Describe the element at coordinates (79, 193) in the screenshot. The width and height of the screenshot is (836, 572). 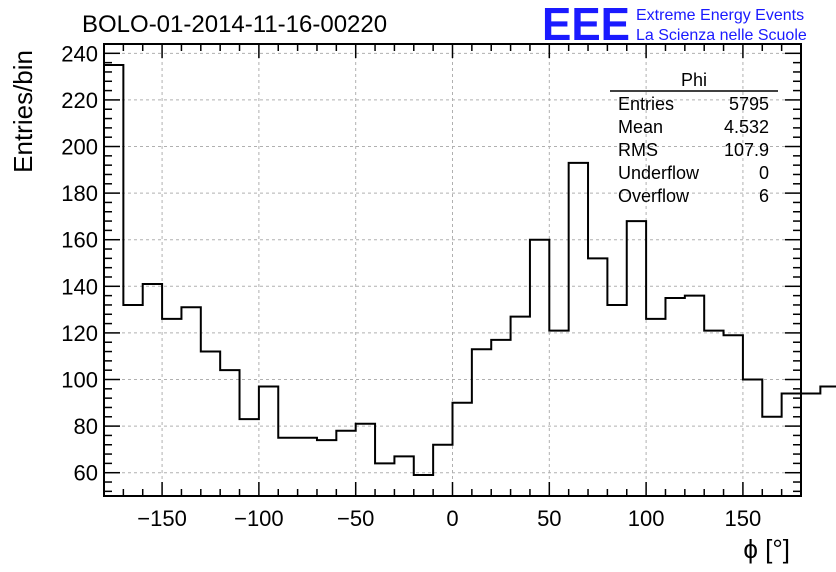
I see `y-tick-label: 180` at that location.